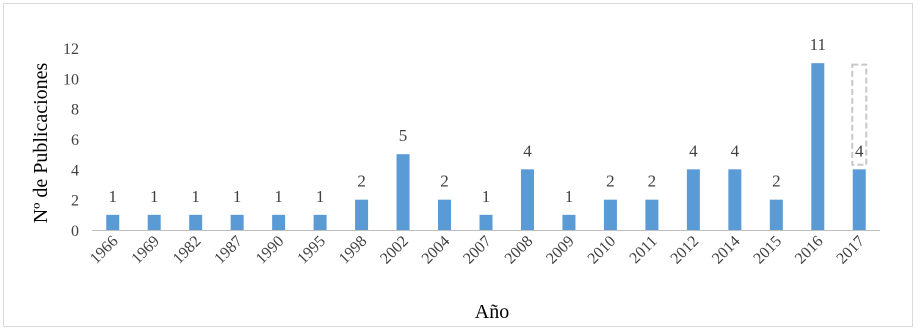 The image size is (919, 332). Describe the element at coordinates (492, 312) in the screenshot. I see `x-axis-title: Año` at that location.